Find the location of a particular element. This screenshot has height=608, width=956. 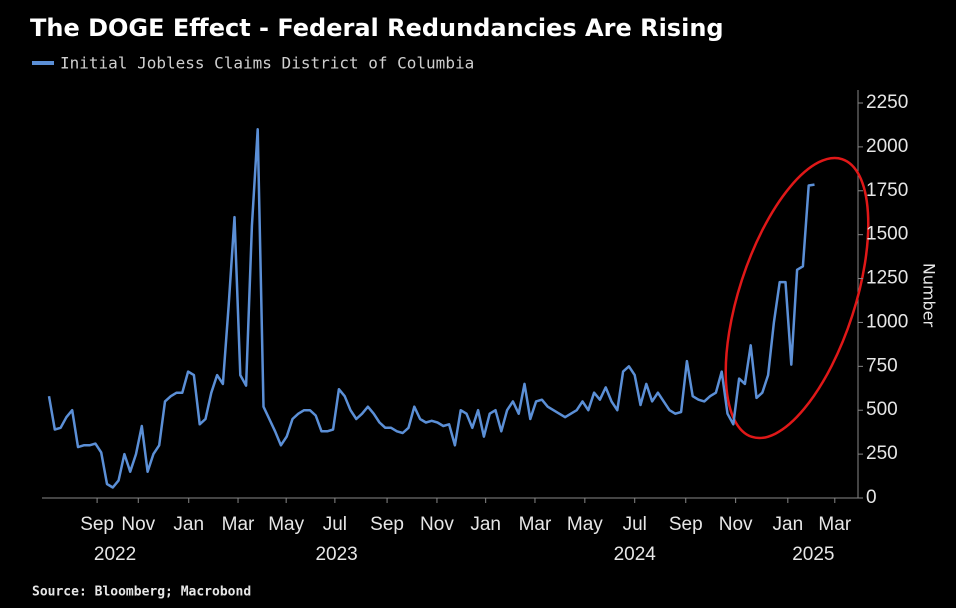

y-tick-label: 0 is located at coordinates (871, 497).